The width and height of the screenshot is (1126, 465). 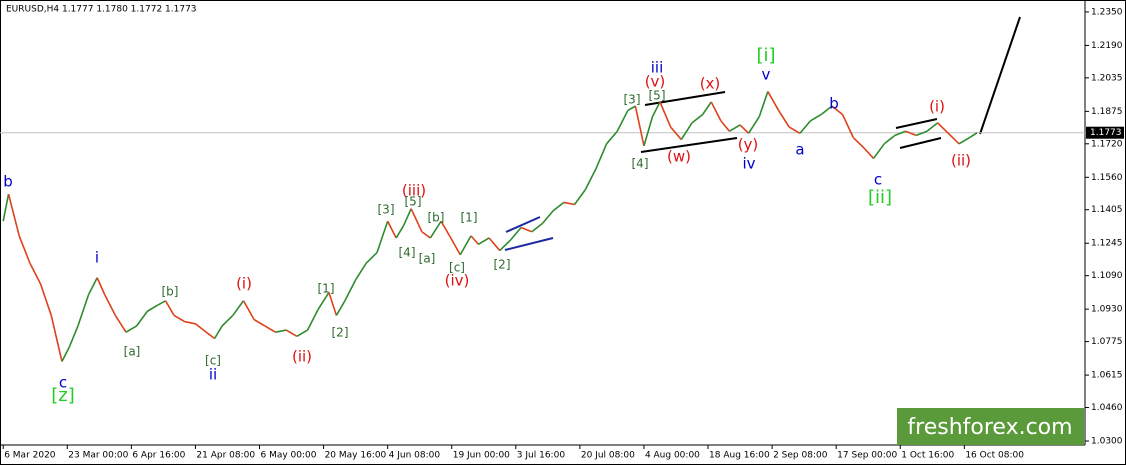 I want to click on watermark: freshforex.com, so click(x=989, y=427).